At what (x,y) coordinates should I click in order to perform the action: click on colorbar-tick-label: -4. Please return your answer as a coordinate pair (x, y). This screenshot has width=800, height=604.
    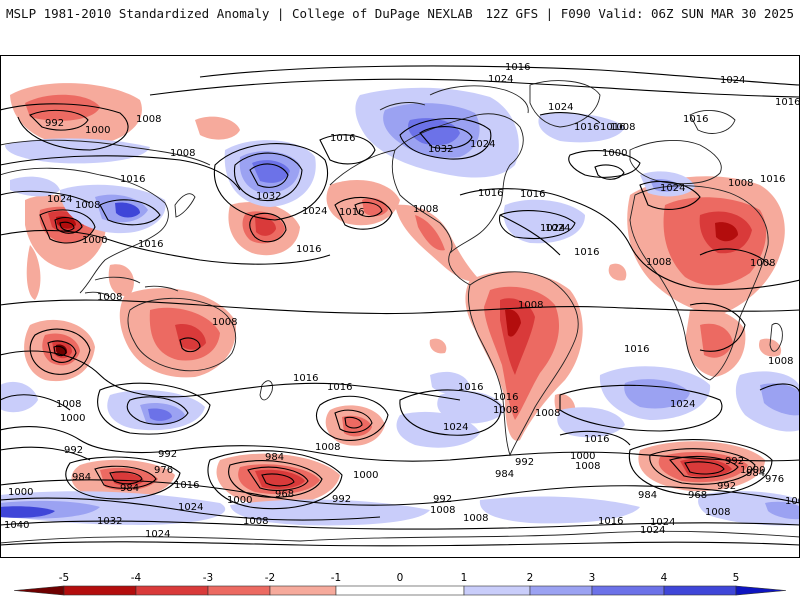
    Looking at the image, I should click on (136, 578).